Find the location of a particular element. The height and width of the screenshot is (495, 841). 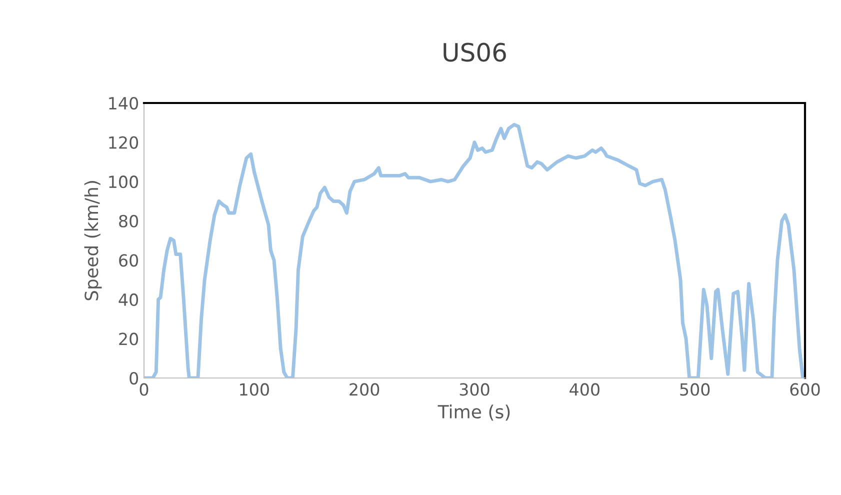

y-axis-title: Speed (km/h) is located at coordinates (93, 240).